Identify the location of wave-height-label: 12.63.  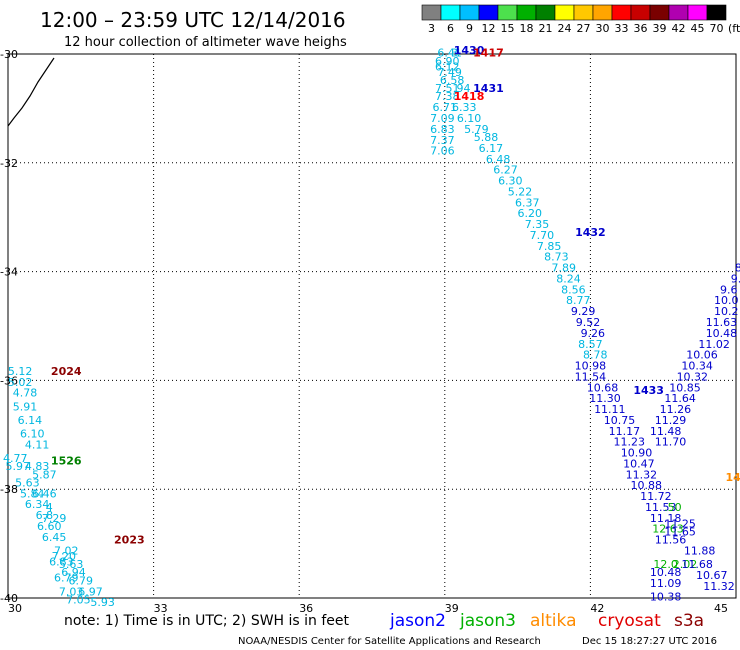
(668, 529).